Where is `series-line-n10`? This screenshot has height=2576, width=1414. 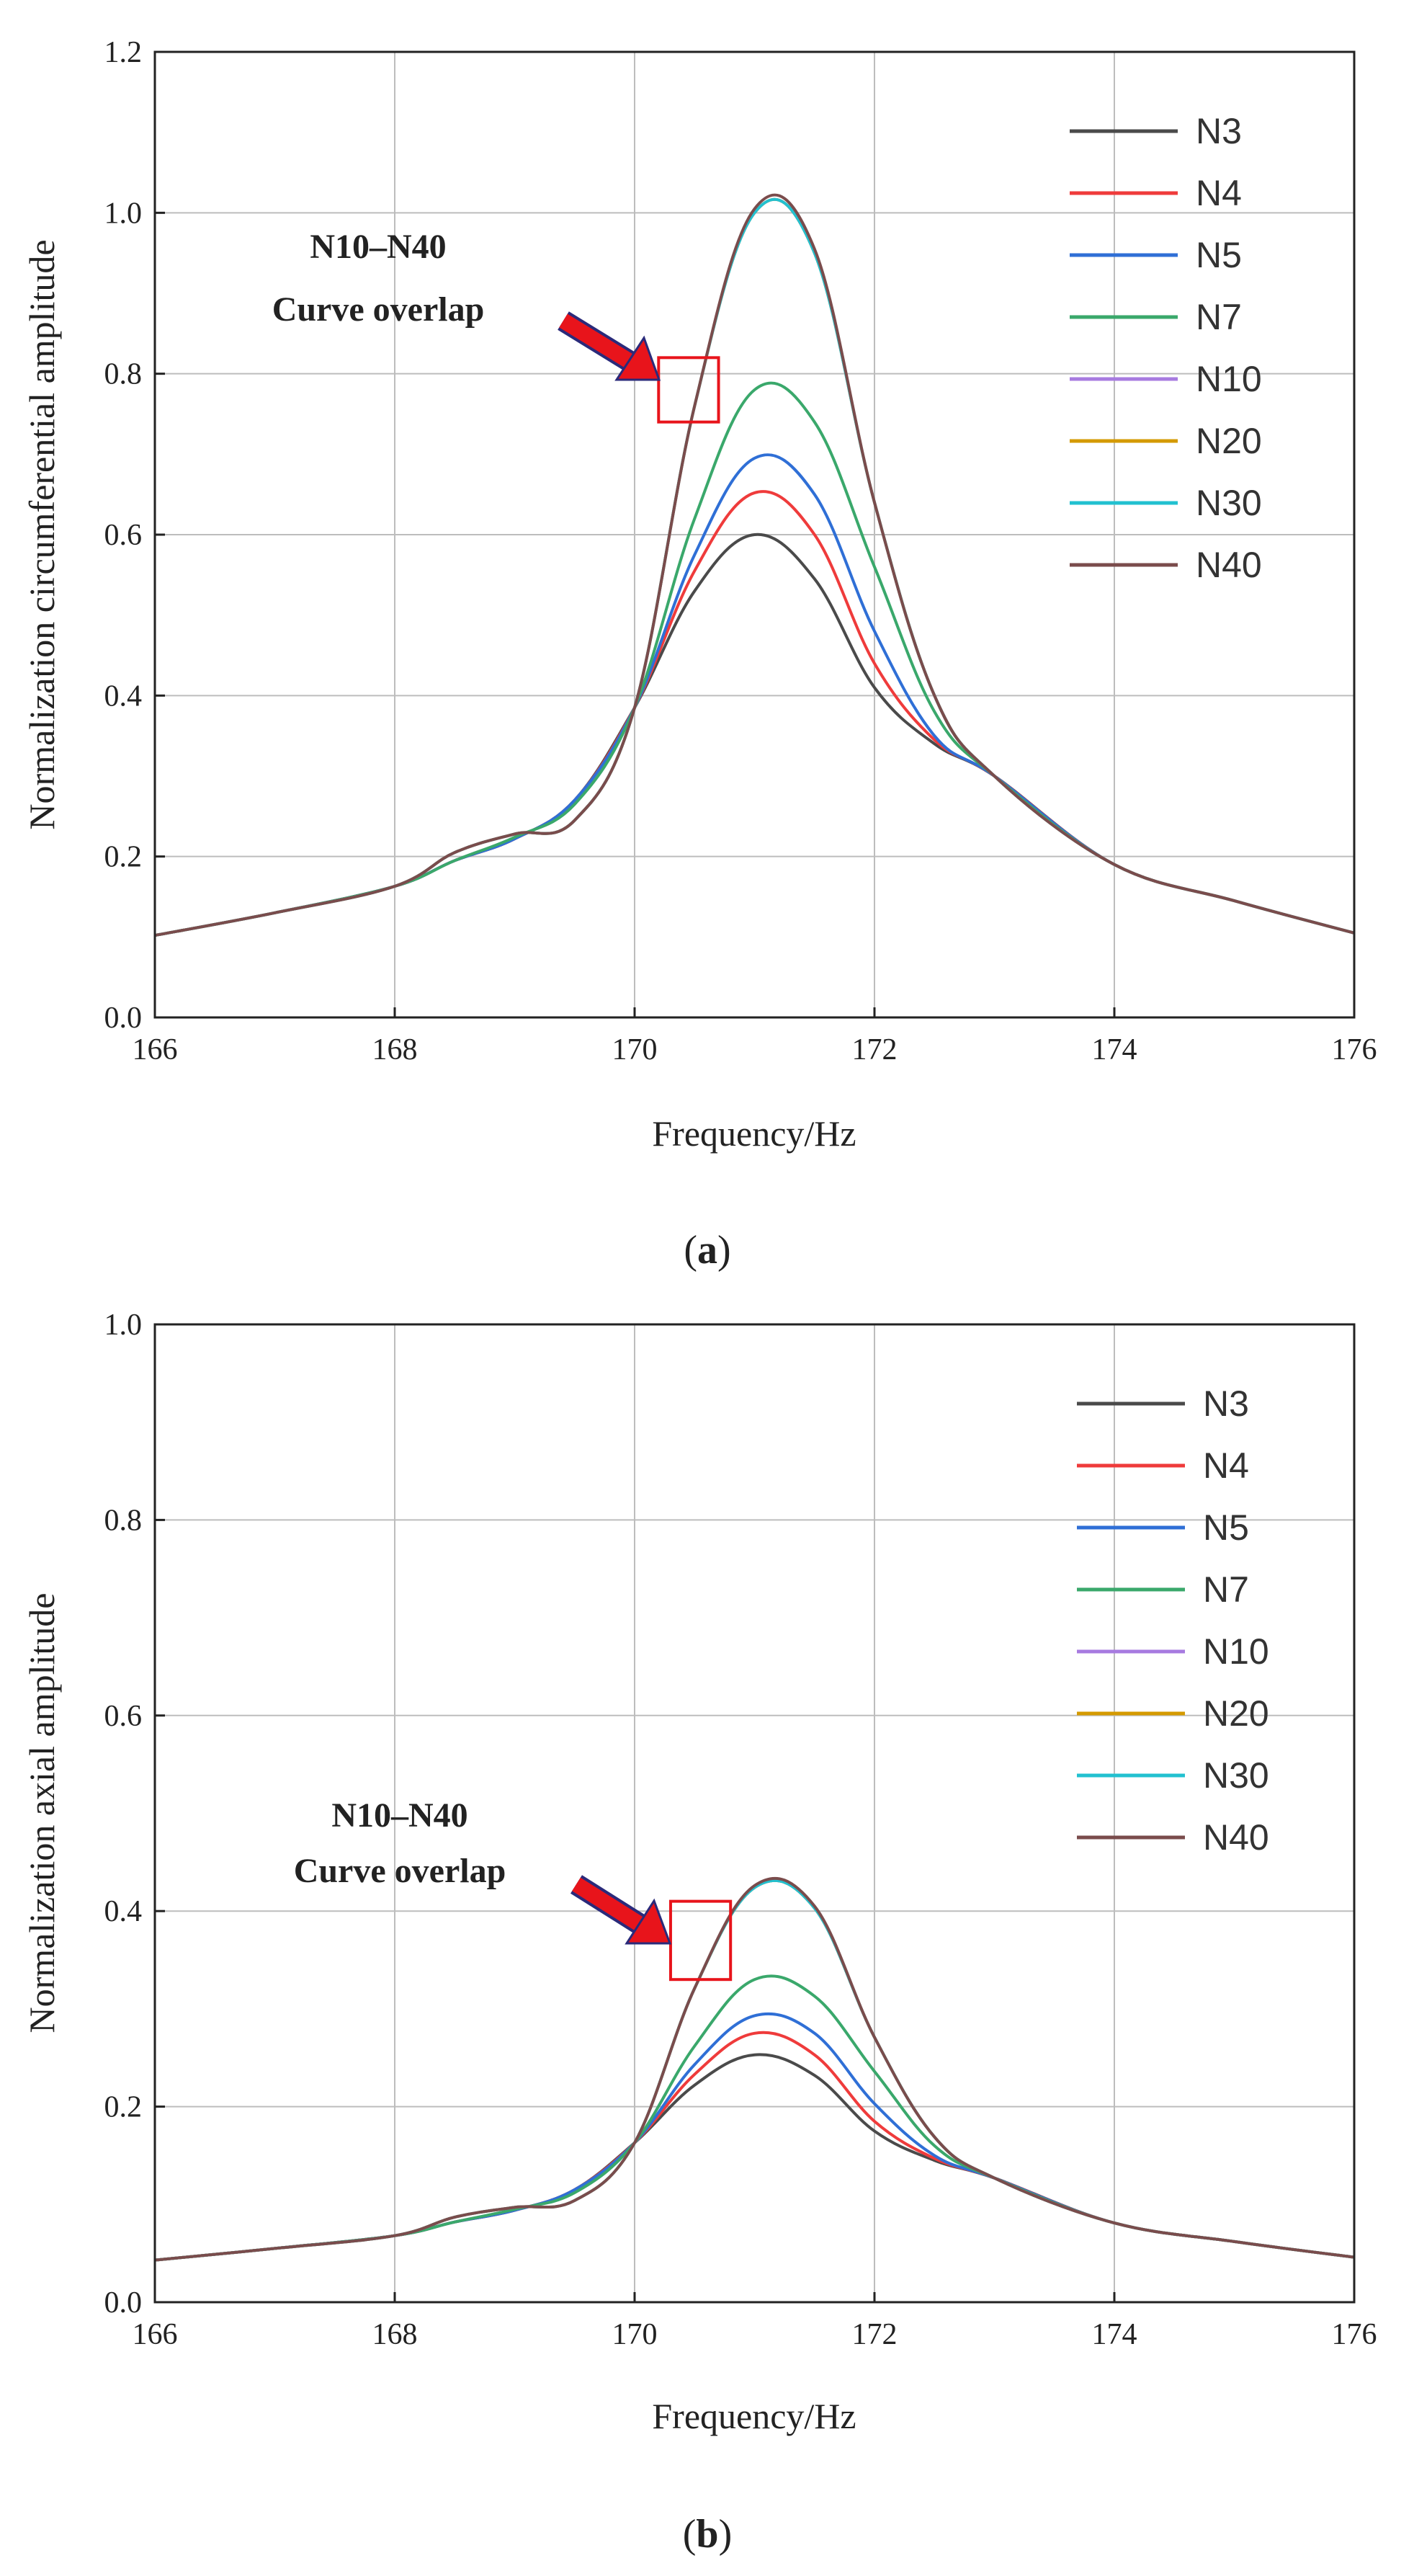
series-line-n10 is located at coordinates (754, 2070).